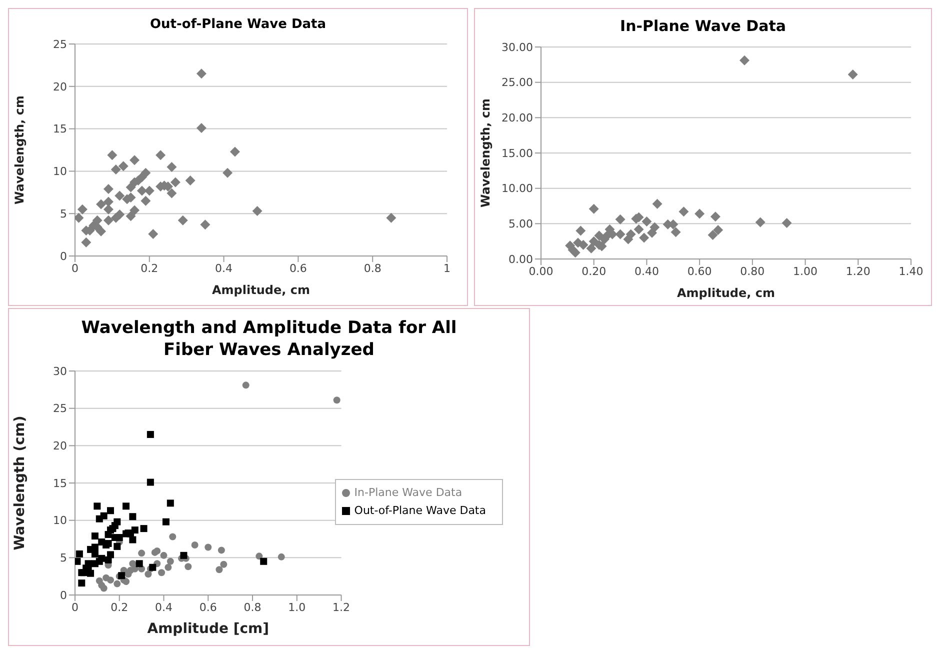 This screenshot has height=660, width=939. I want to click on chart-title: Wavelength and Amplitude Data for All Fiber Waves Analyzed, so click(269, 339).